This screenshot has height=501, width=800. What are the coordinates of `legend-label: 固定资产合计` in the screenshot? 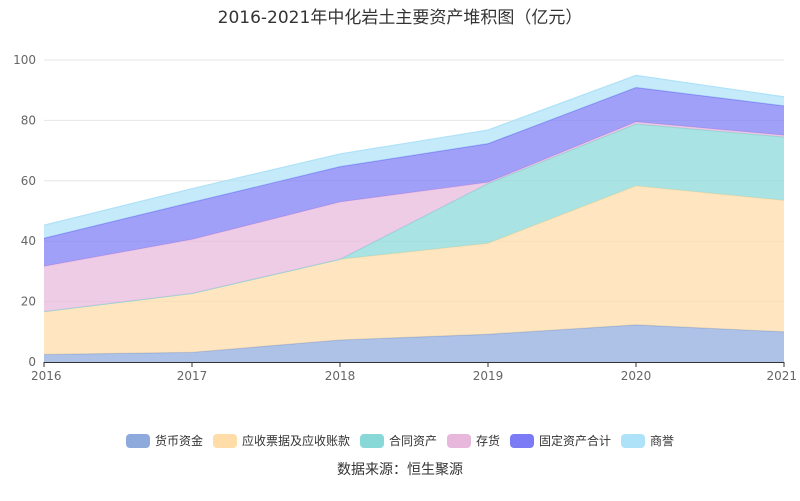 It's located at (575, 441).